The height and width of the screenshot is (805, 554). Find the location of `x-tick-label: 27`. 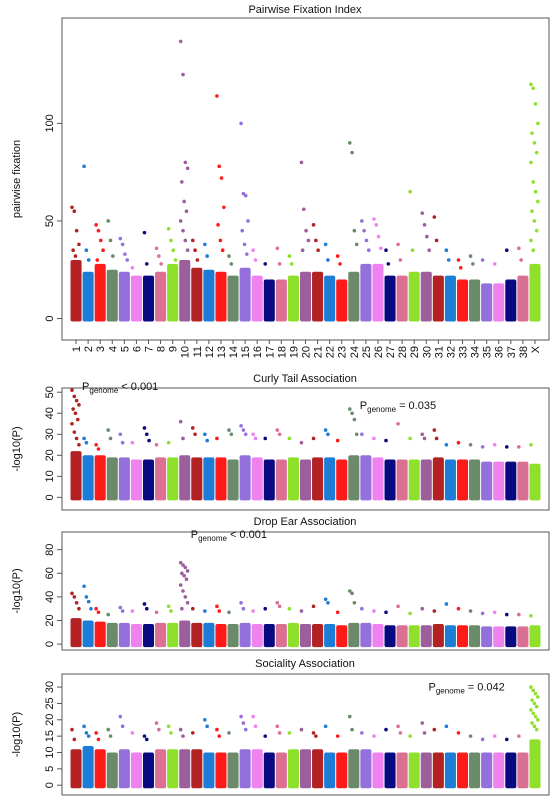

x-tick-label: 27 is located at coordinates (391, 352).